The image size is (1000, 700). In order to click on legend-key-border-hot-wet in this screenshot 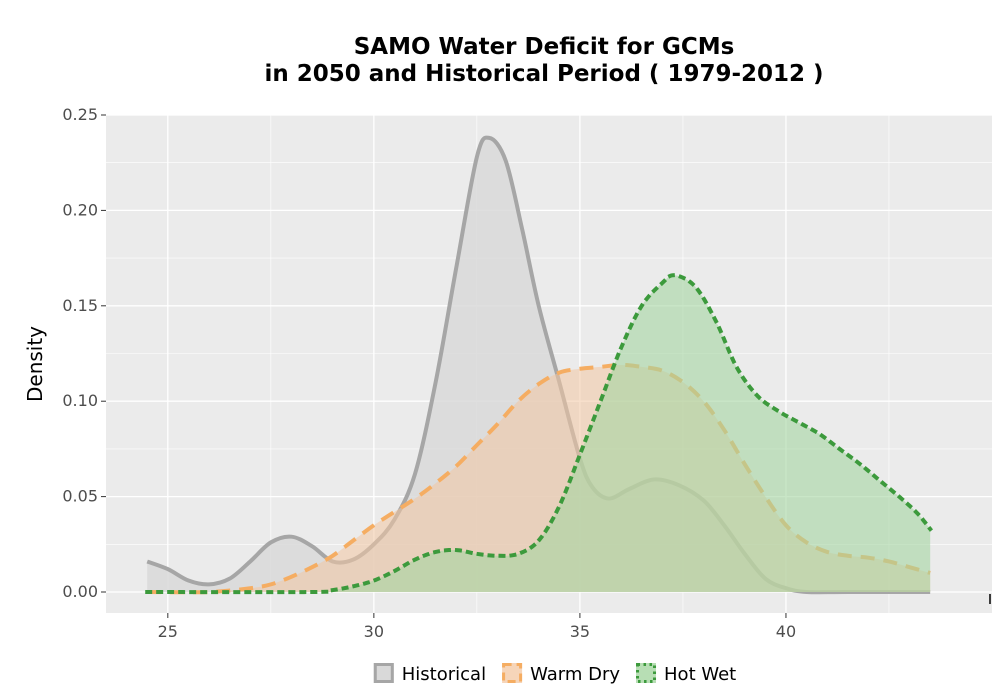, I will do `click(646, 673)`.